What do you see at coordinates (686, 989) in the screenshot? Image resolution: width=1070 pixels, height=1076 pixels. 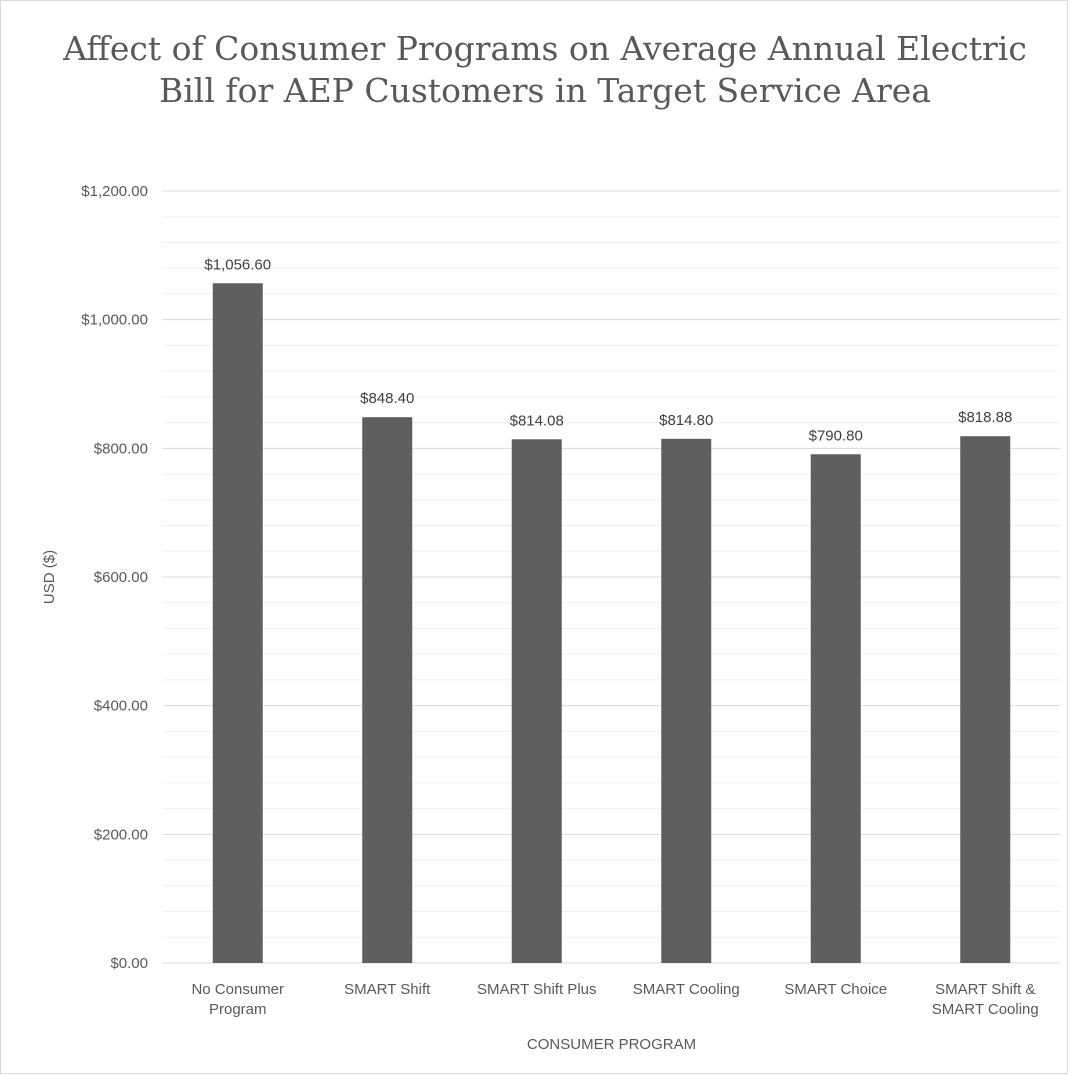 I see `category-label: SMART Cooling` at bounding box center [686, 989].